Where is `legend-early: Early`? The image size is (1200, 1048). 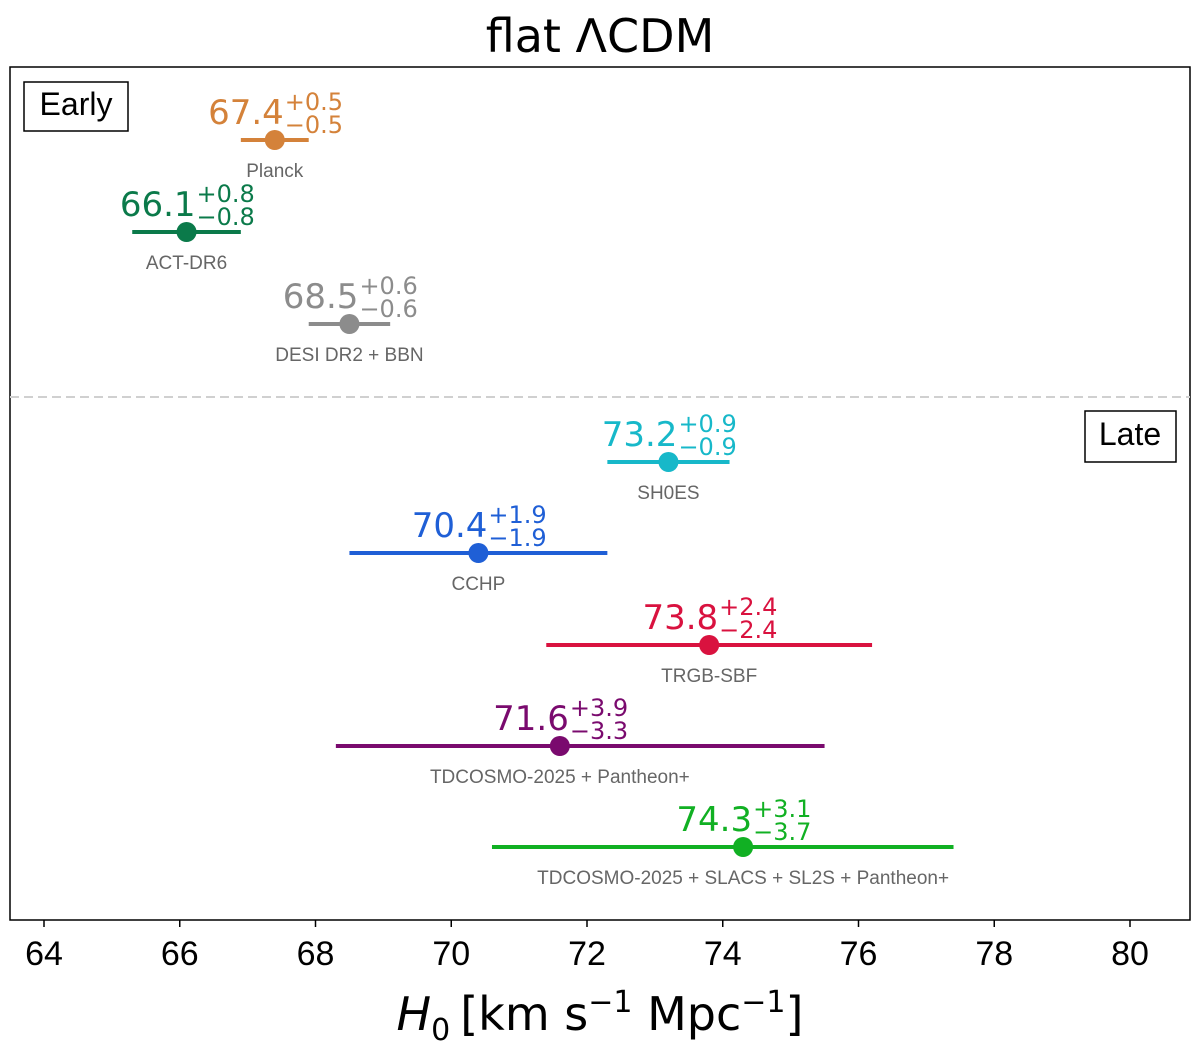 legend-early: Early is located at coordinates (76, 106).